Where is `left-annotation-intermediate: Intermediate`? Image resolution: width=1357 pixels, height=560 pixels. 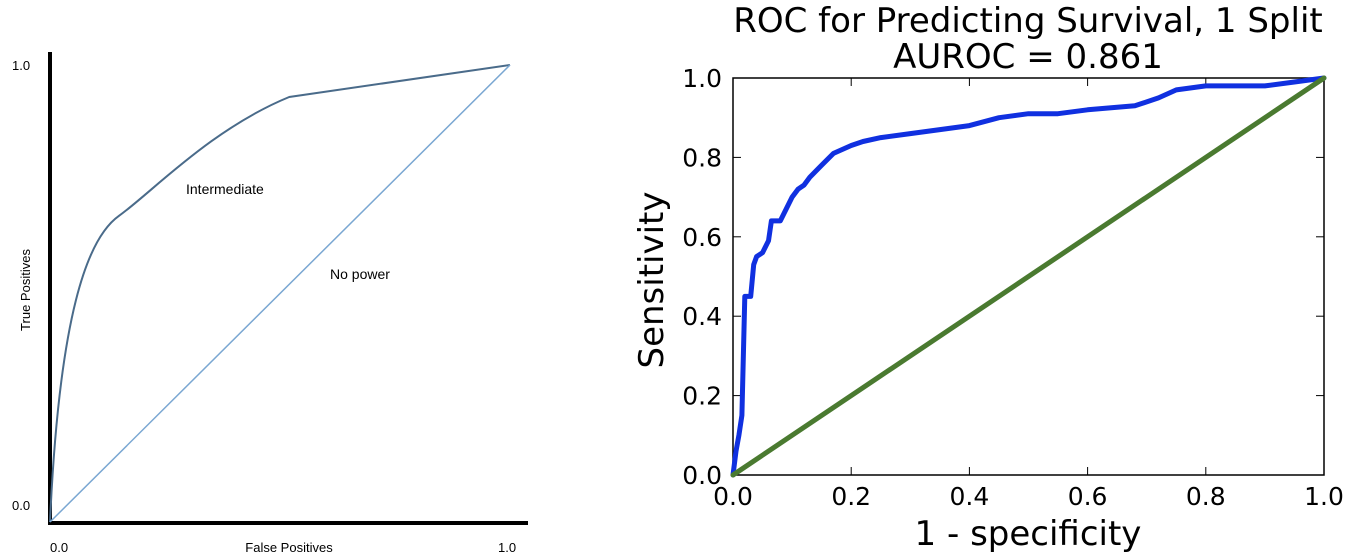
left-annotation-intermediate: Intermediate is located at coordinates (225, 189).